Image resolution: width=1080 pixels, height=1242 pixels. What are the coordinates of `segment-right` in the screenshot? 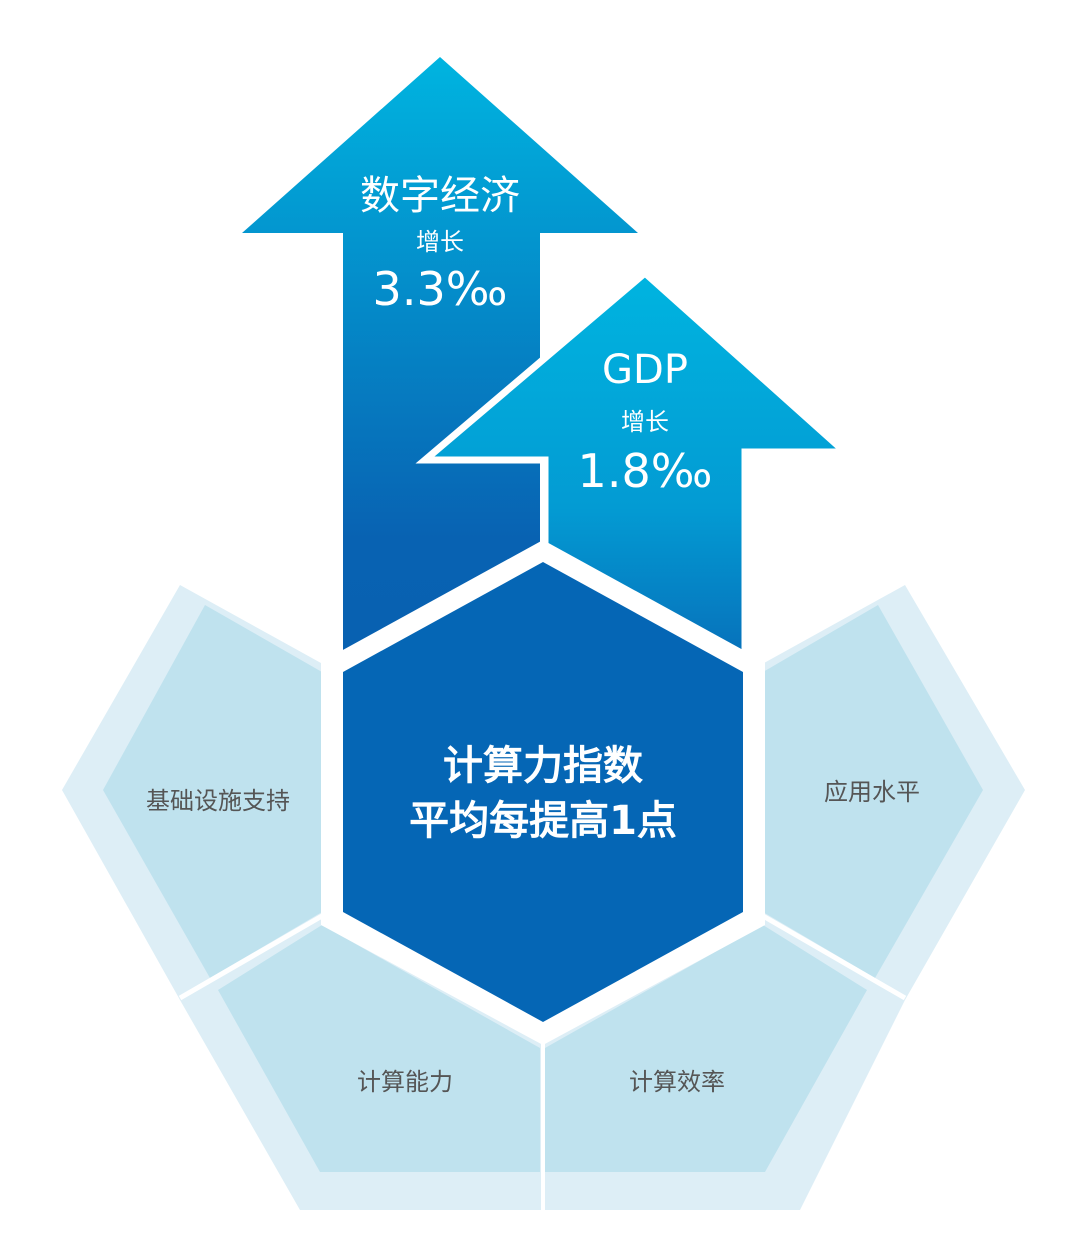 It's located at (873, 791).